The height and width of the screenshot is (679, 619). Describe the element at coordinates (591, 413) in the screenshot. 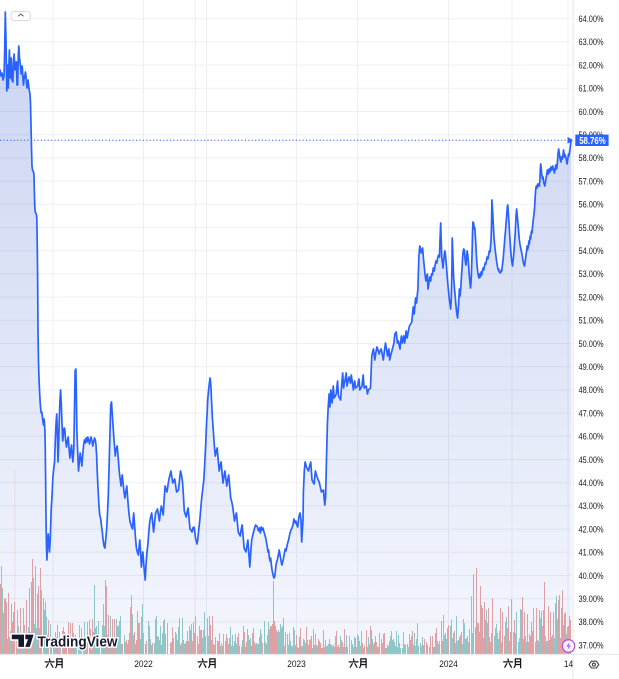

I see `svg-text: 47.00%` at that location.